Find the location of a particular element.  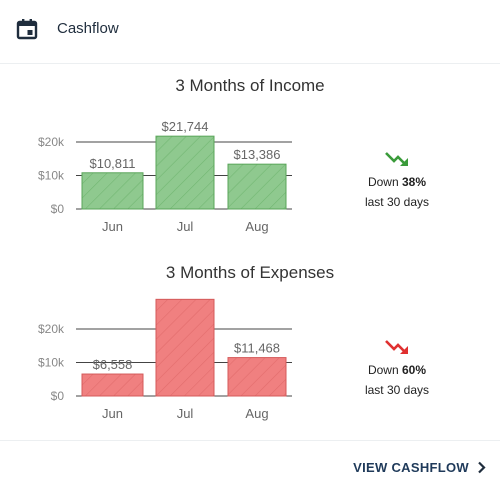

income-trend-percent: 38% is located at coordinates (414, 182).